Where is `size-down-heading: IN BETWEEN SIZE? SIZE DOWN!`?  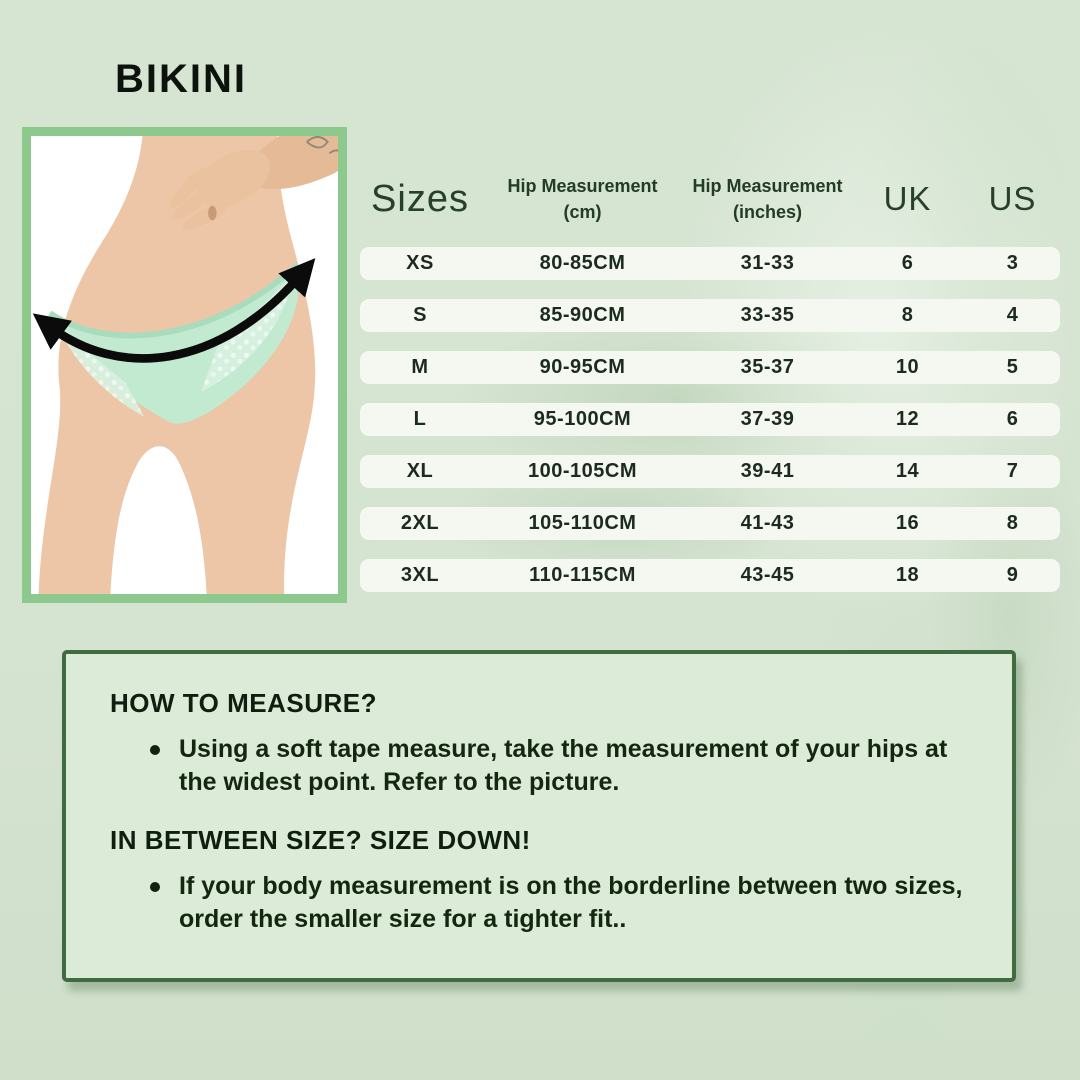 size-down-heading: IN BETWEEN SIZE? SIZE DOWN! is located at coordinates (320, 840).